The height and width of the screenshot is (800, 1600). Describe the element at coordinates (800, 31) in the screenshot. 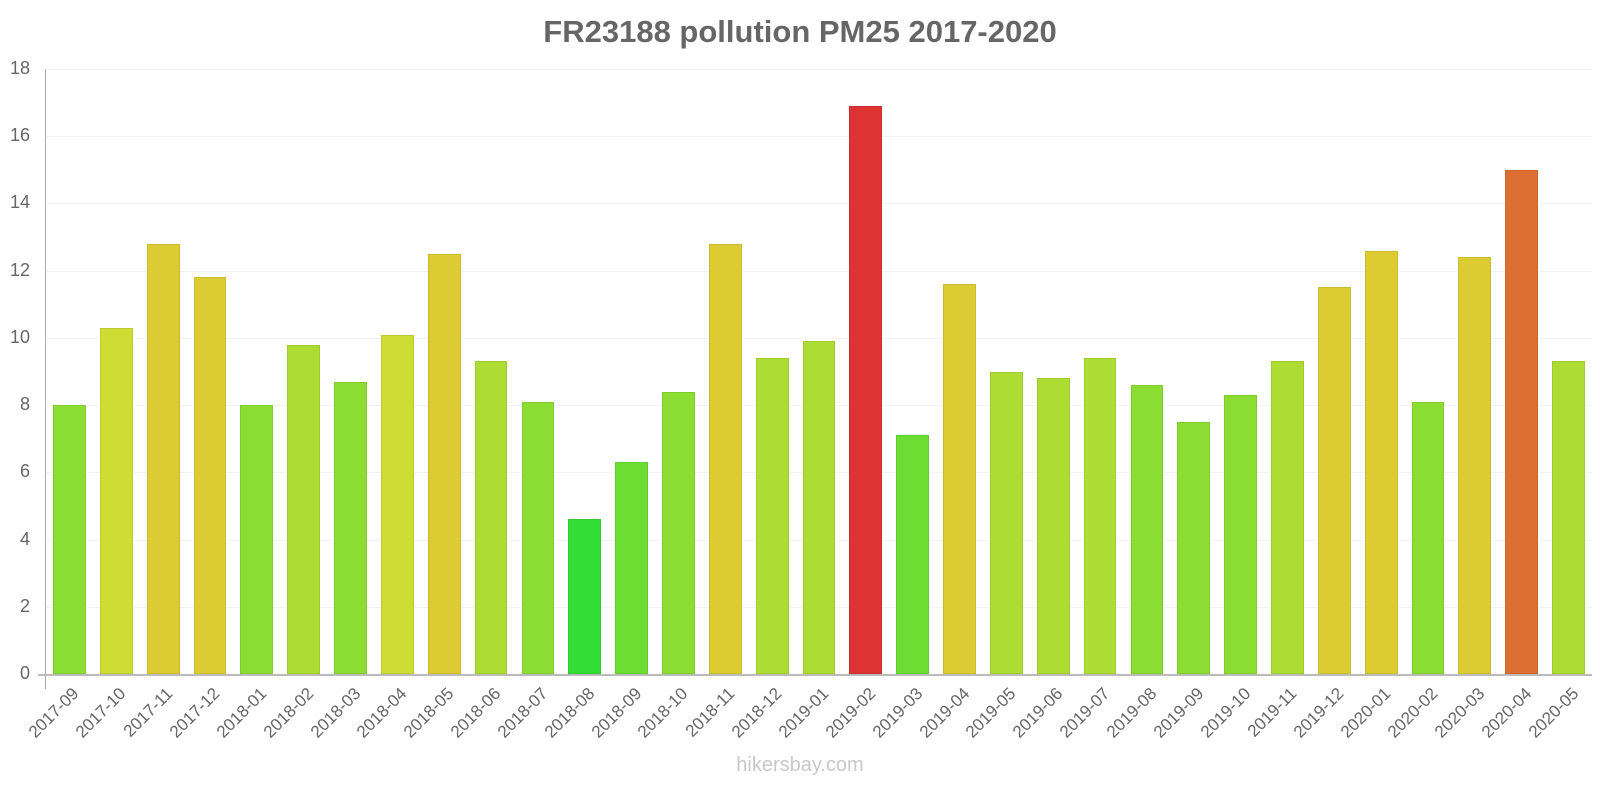

I see `chart-title: FR23188 pollution PM25 2017-2020` at that location.